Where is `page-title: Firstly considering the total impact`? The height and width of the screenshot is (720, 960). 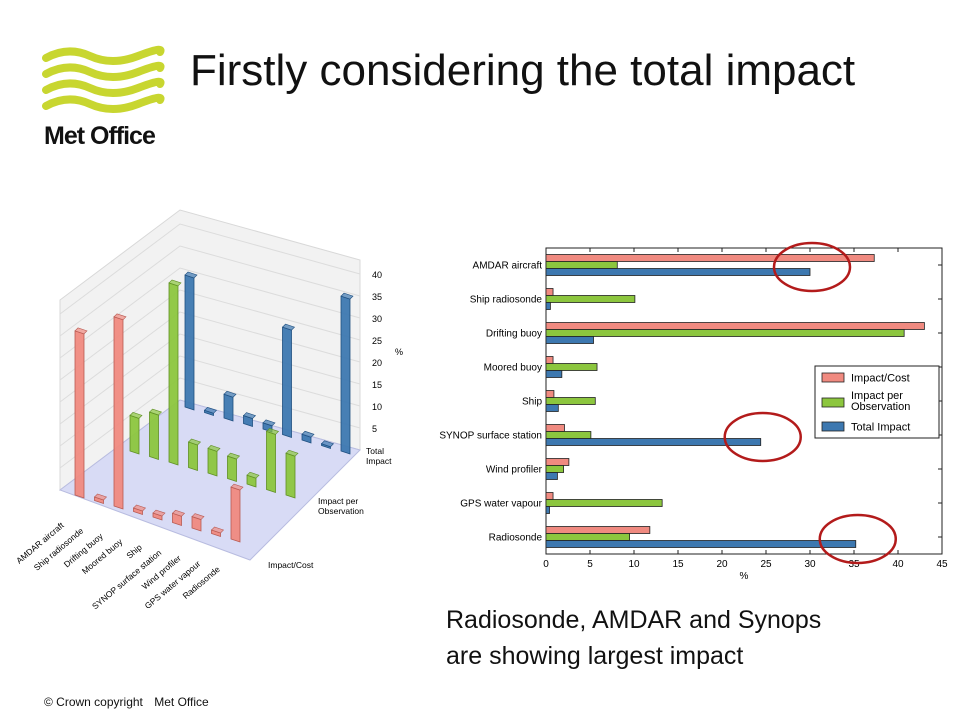 page-title: Firstly considering the total impact is located at coordinates (523, 70).